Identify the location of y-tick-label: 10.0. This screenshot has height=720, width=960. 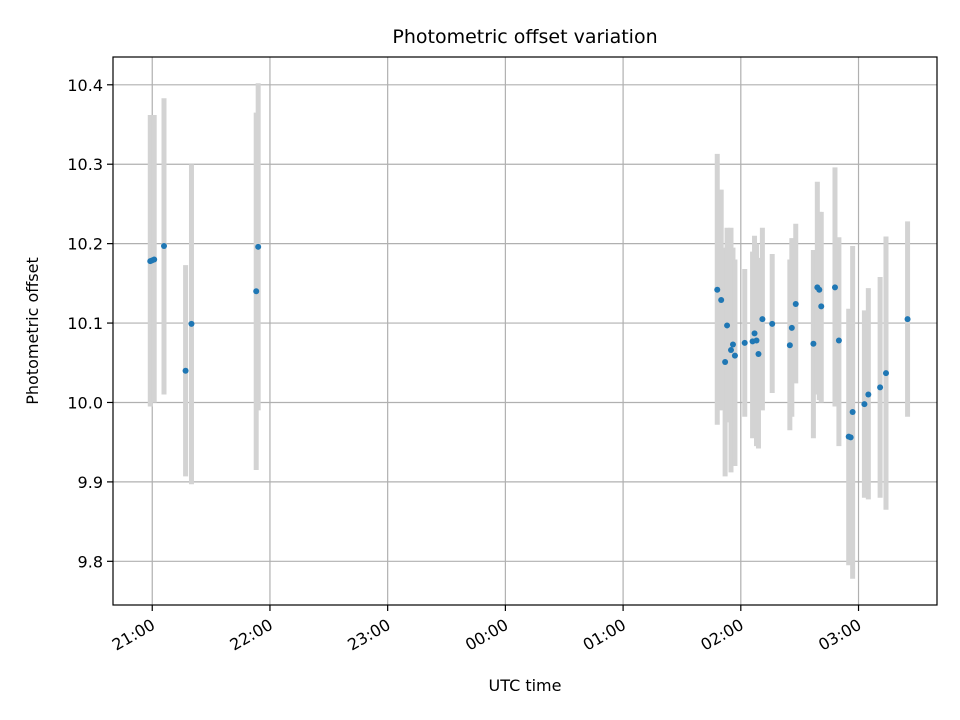
(85, 402).